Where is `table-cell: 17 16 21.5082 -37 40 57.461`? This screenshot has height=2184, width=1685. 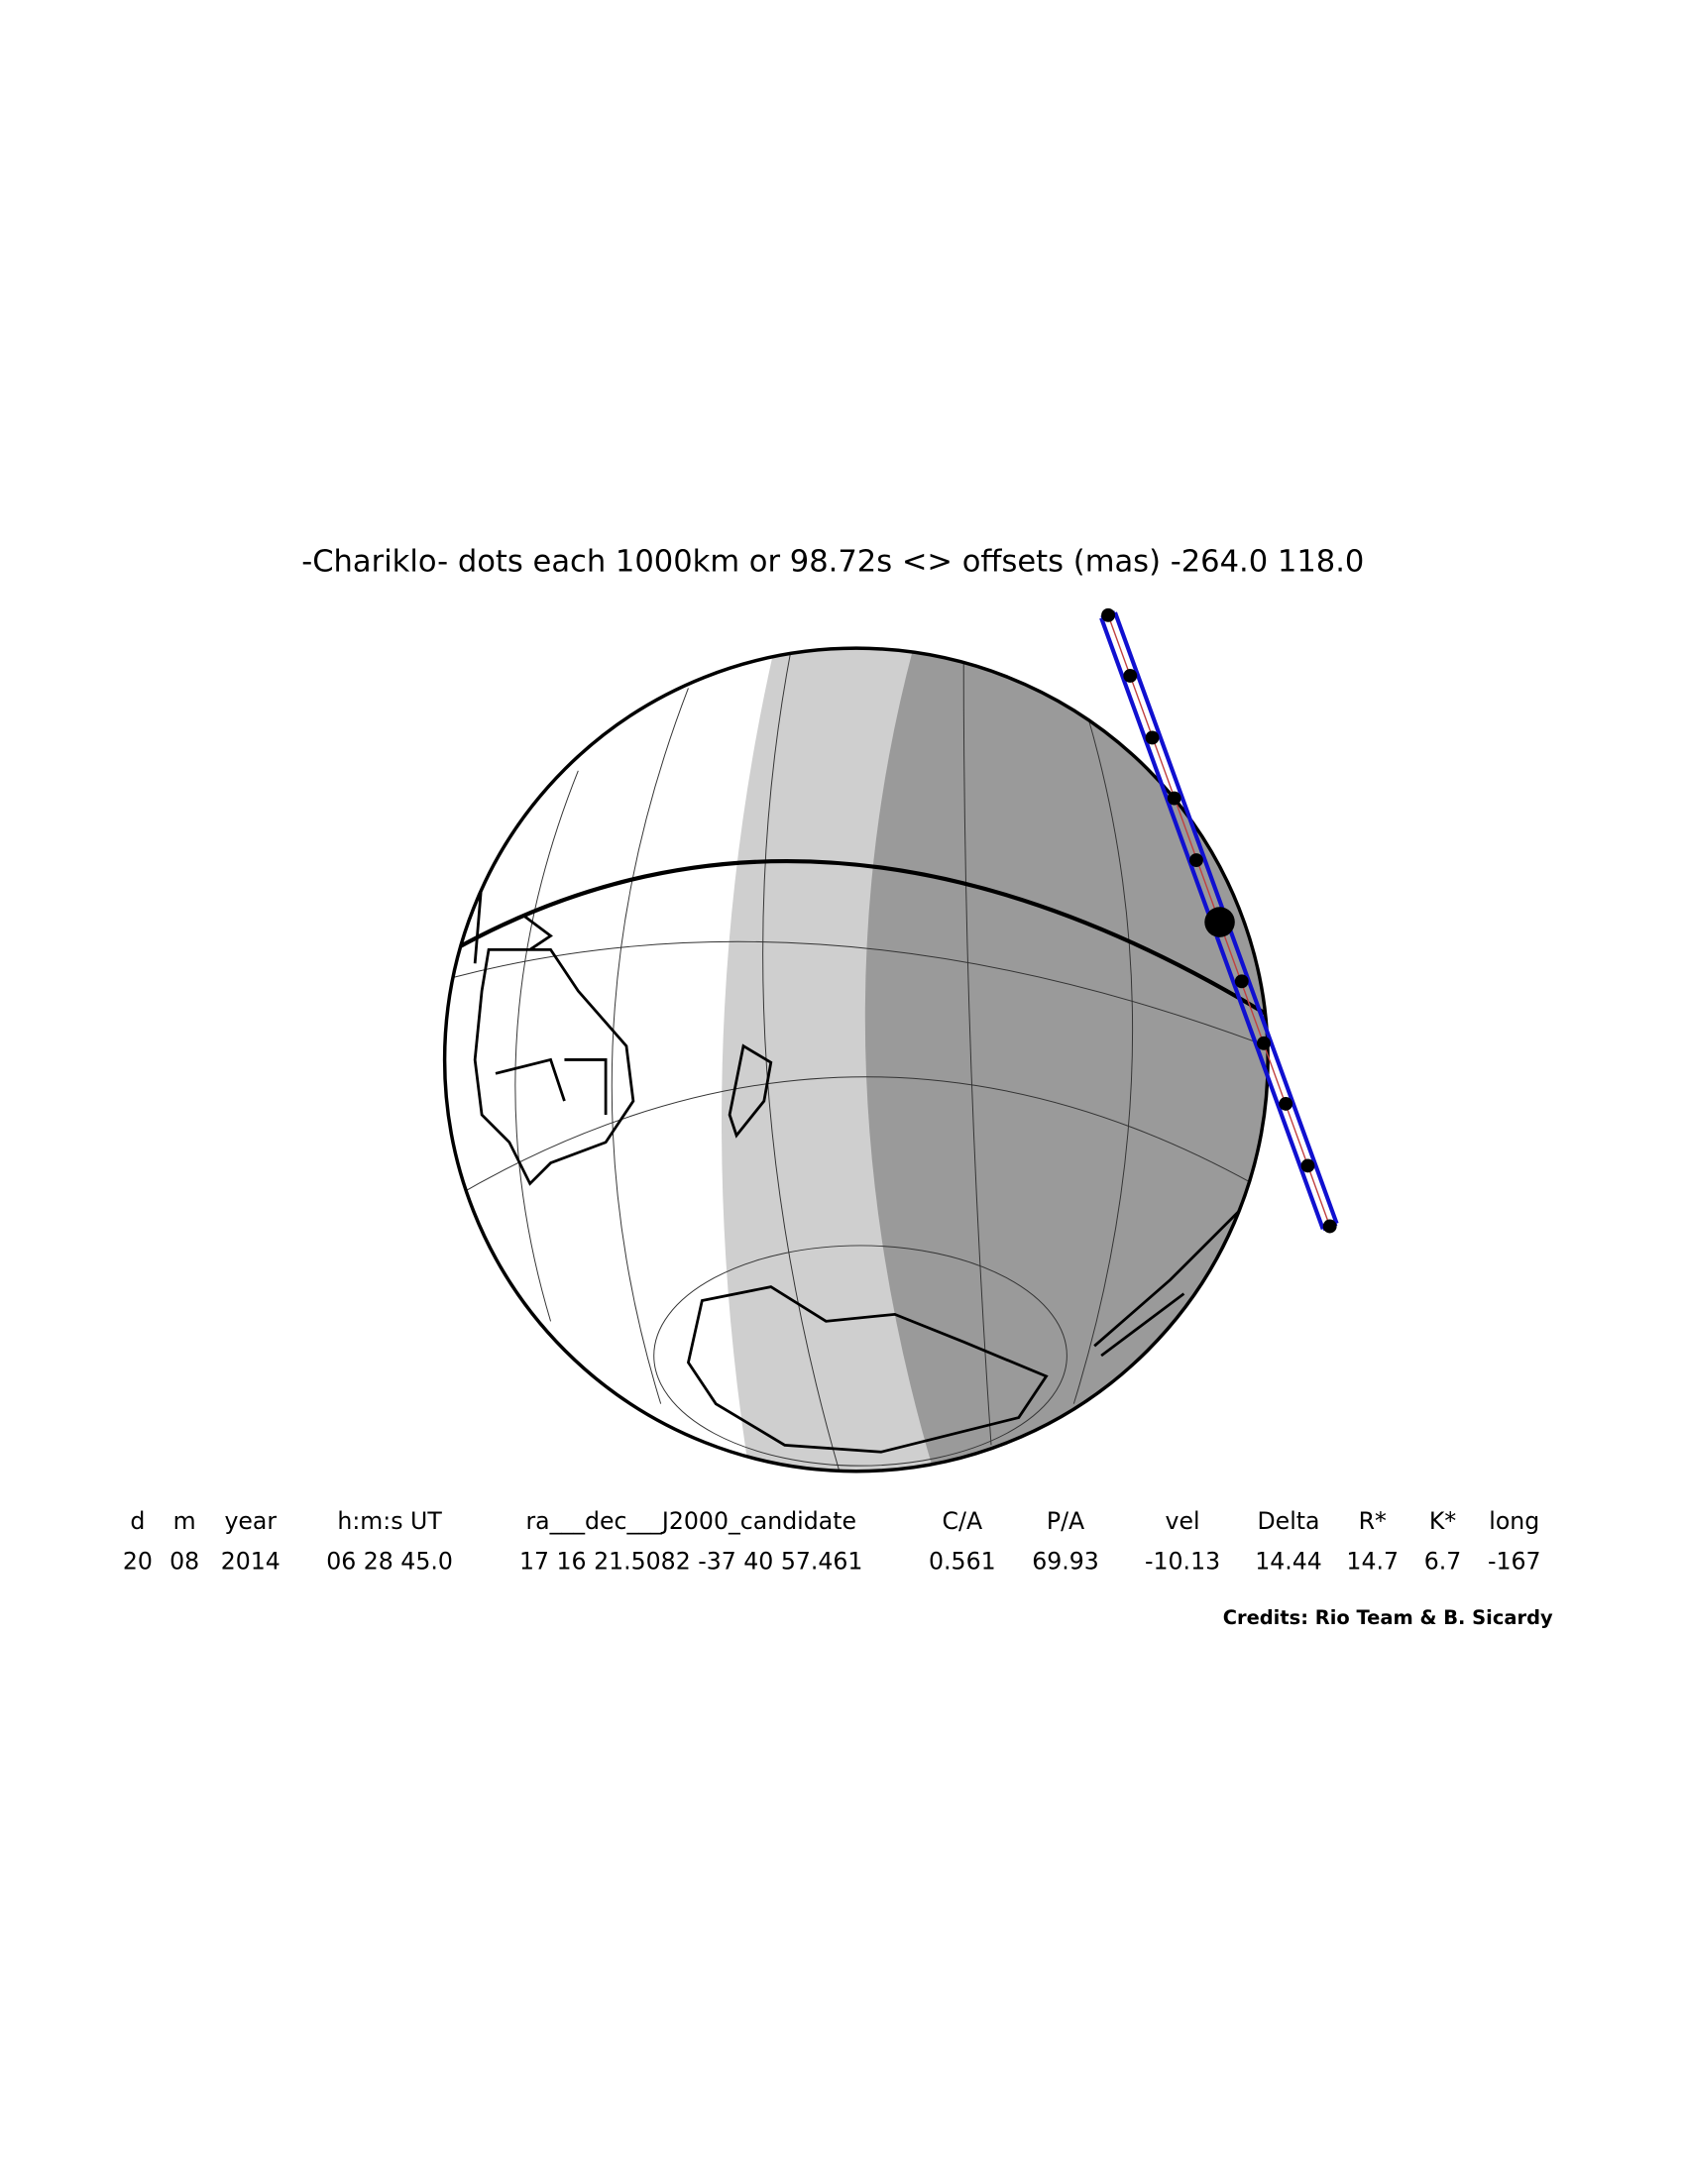
table-cell: 17 16 21.5082 -37 40 57.461 is located at coordinates (690, 1561).